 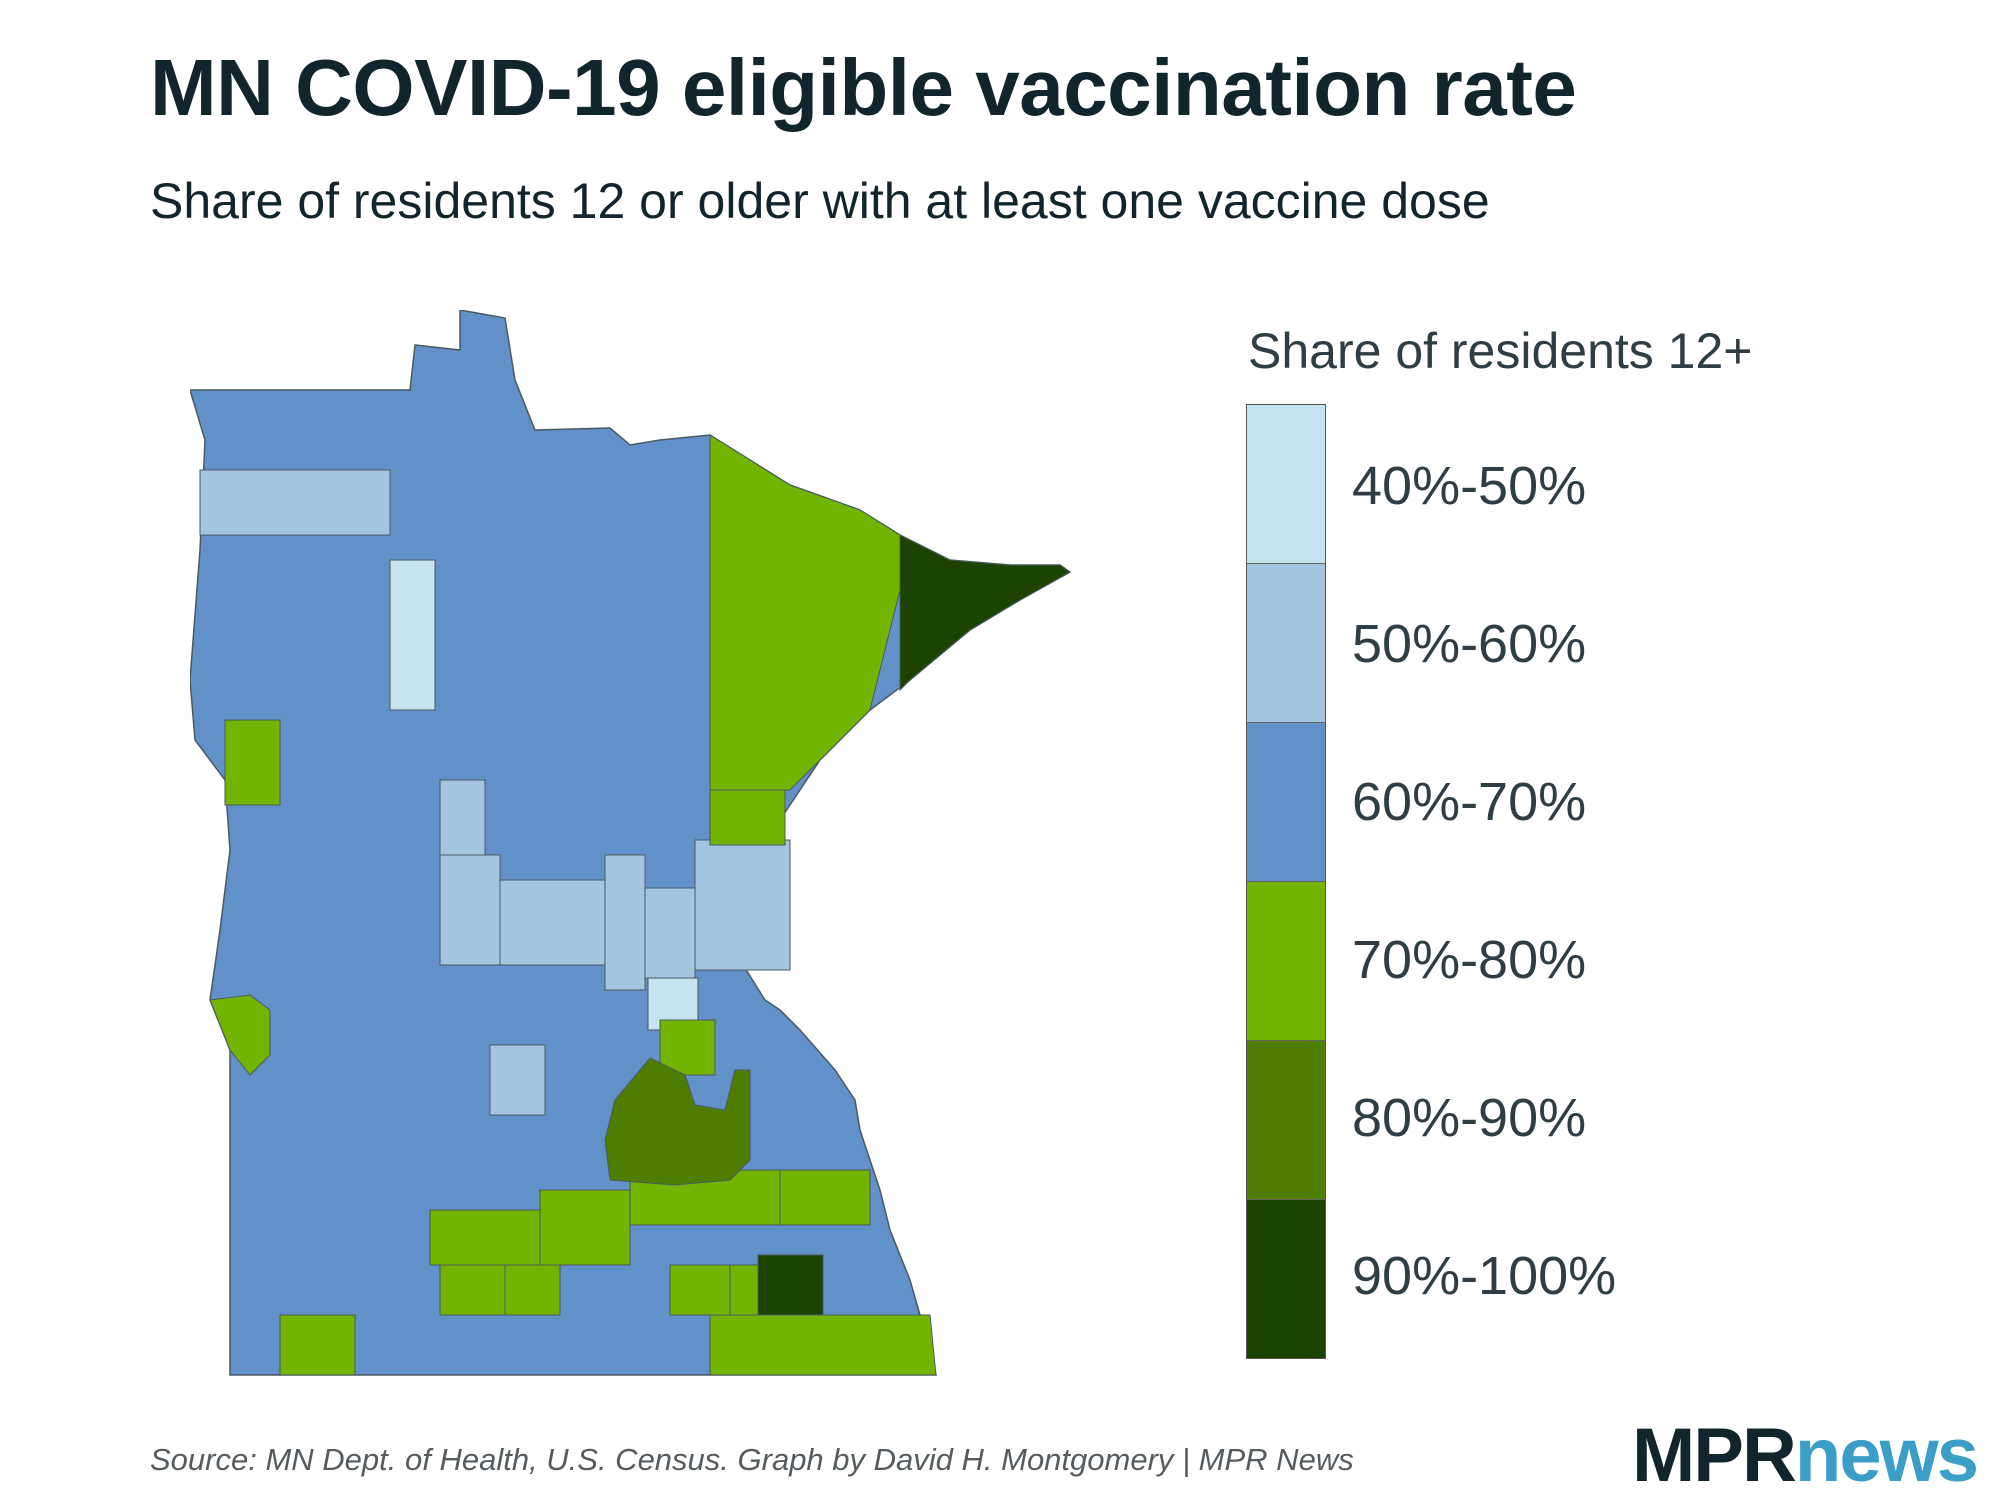 I want to click on logo-news: news, so click(x=1886, y=1455).